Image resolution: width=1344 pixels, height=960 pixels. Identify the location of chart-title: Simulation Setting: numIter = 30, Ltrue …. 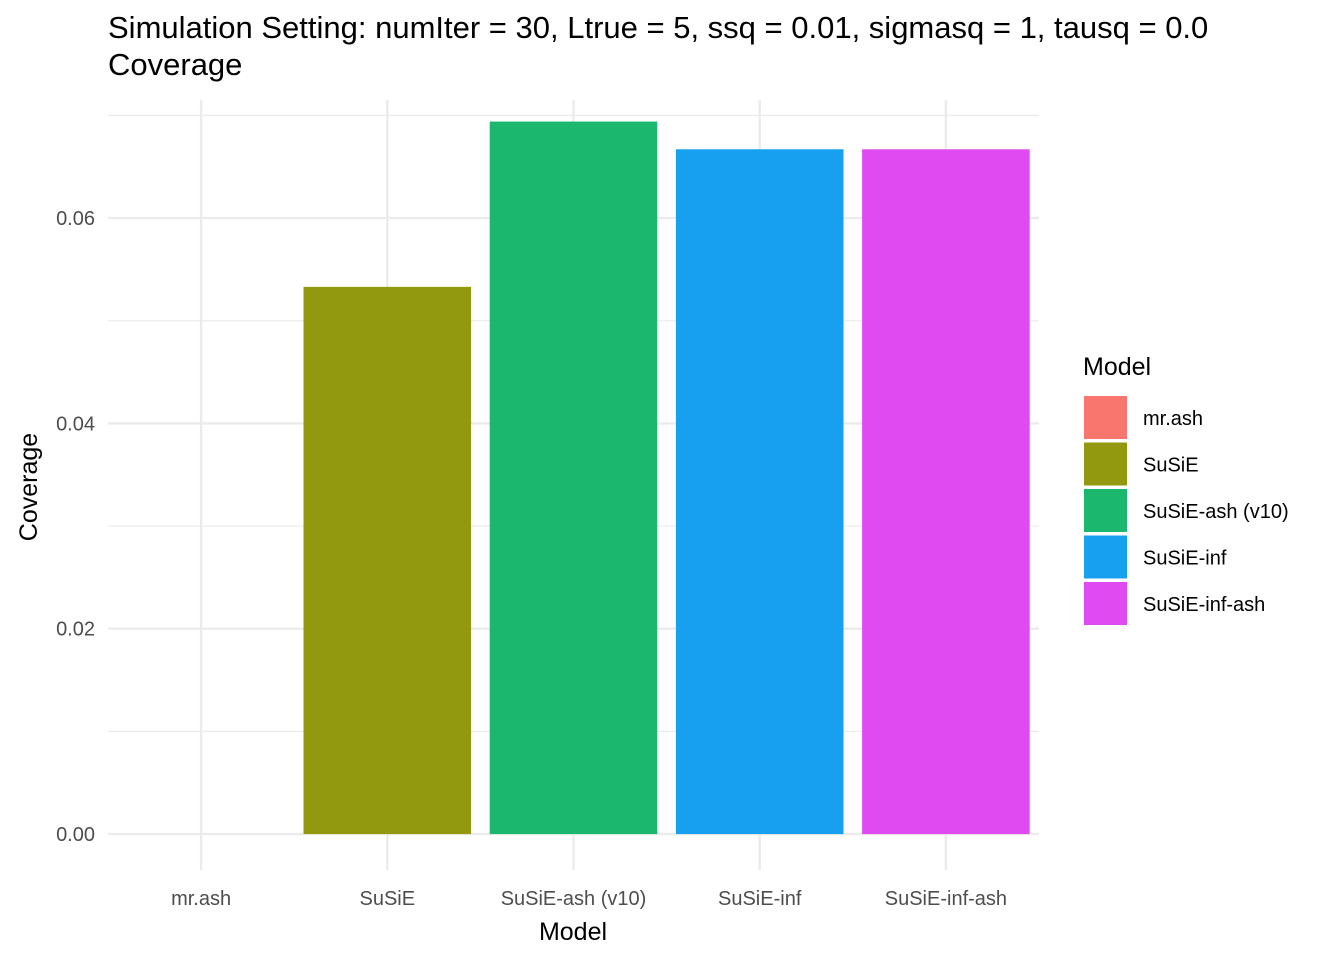
(658, 27).